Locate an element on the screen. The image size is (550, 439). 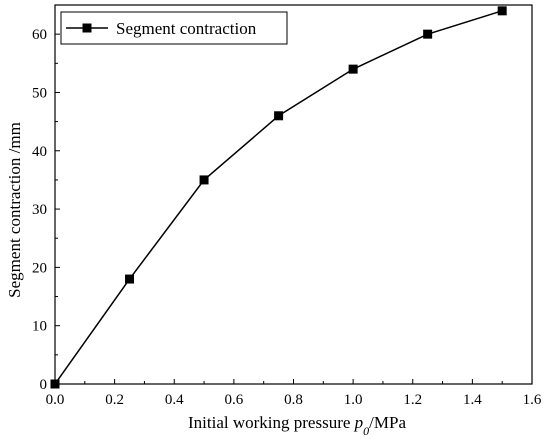
legend: Segment contraction is located at coordinates (174, 28).